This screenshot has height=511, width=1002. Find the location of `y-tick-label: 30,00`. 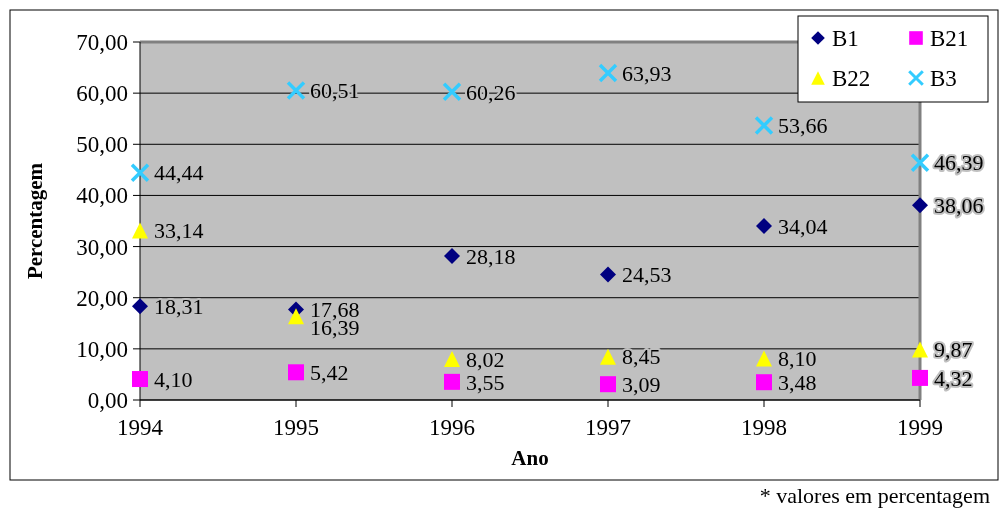

y-tick-label: 30,00 is located at coordinates (102, 247).